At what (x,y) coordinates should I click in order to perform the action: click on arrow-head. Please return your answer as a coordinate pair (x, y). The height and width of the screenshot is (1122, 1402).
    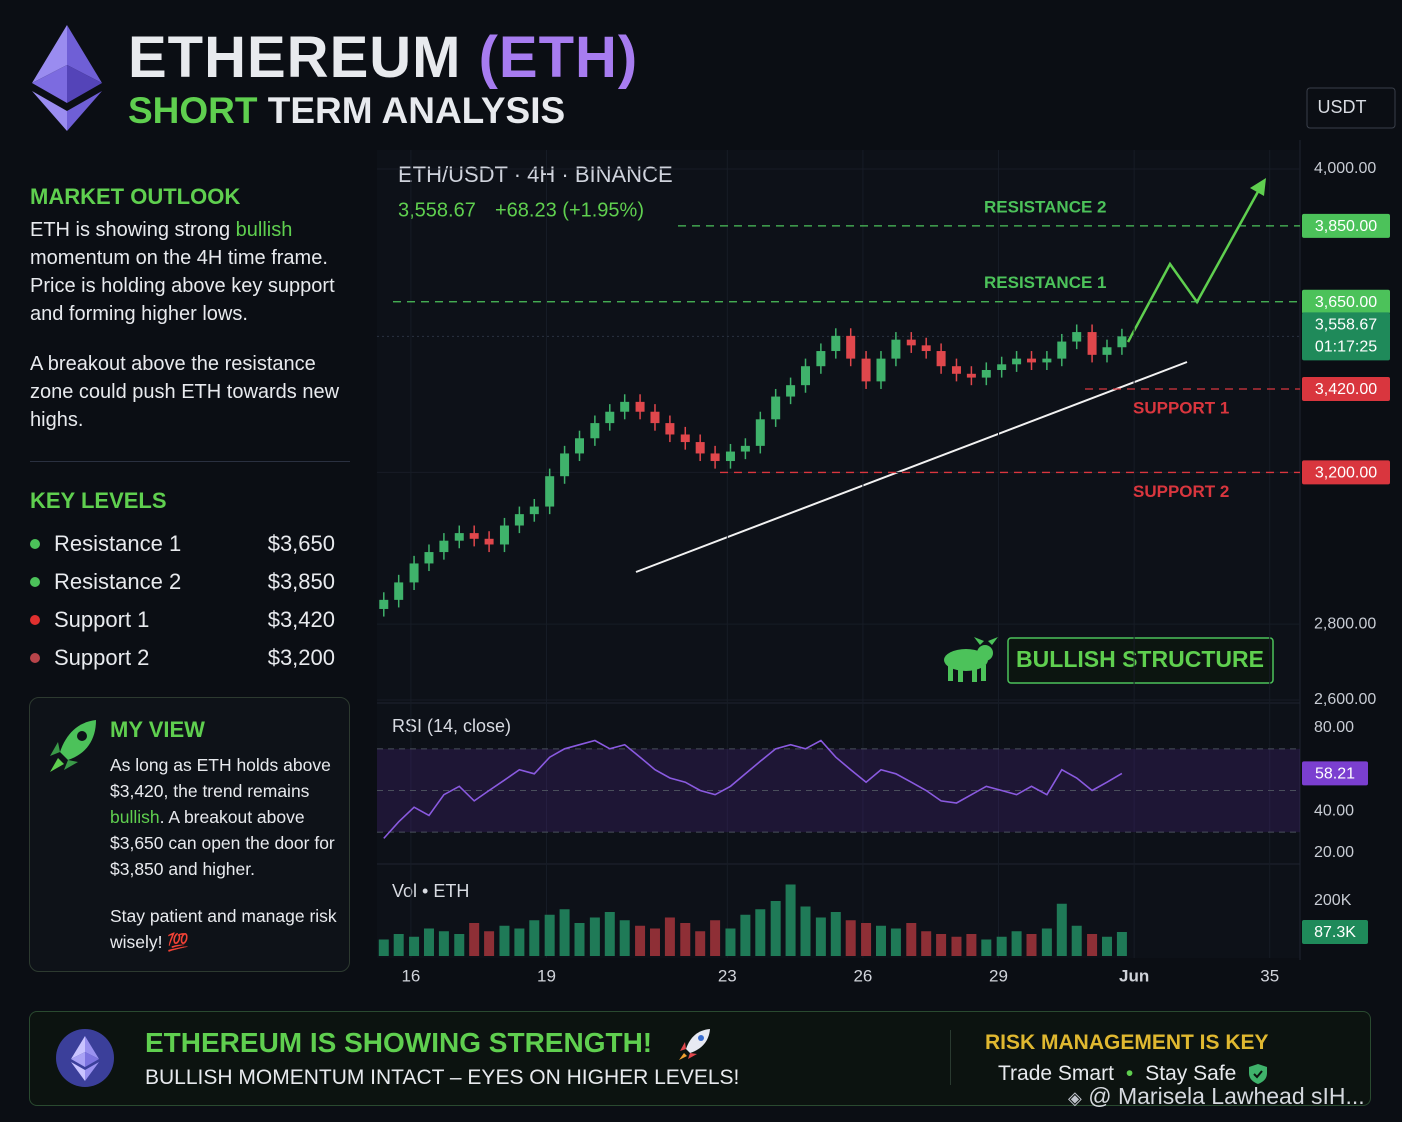
    Looking at the image, I should click on (1258, 187).